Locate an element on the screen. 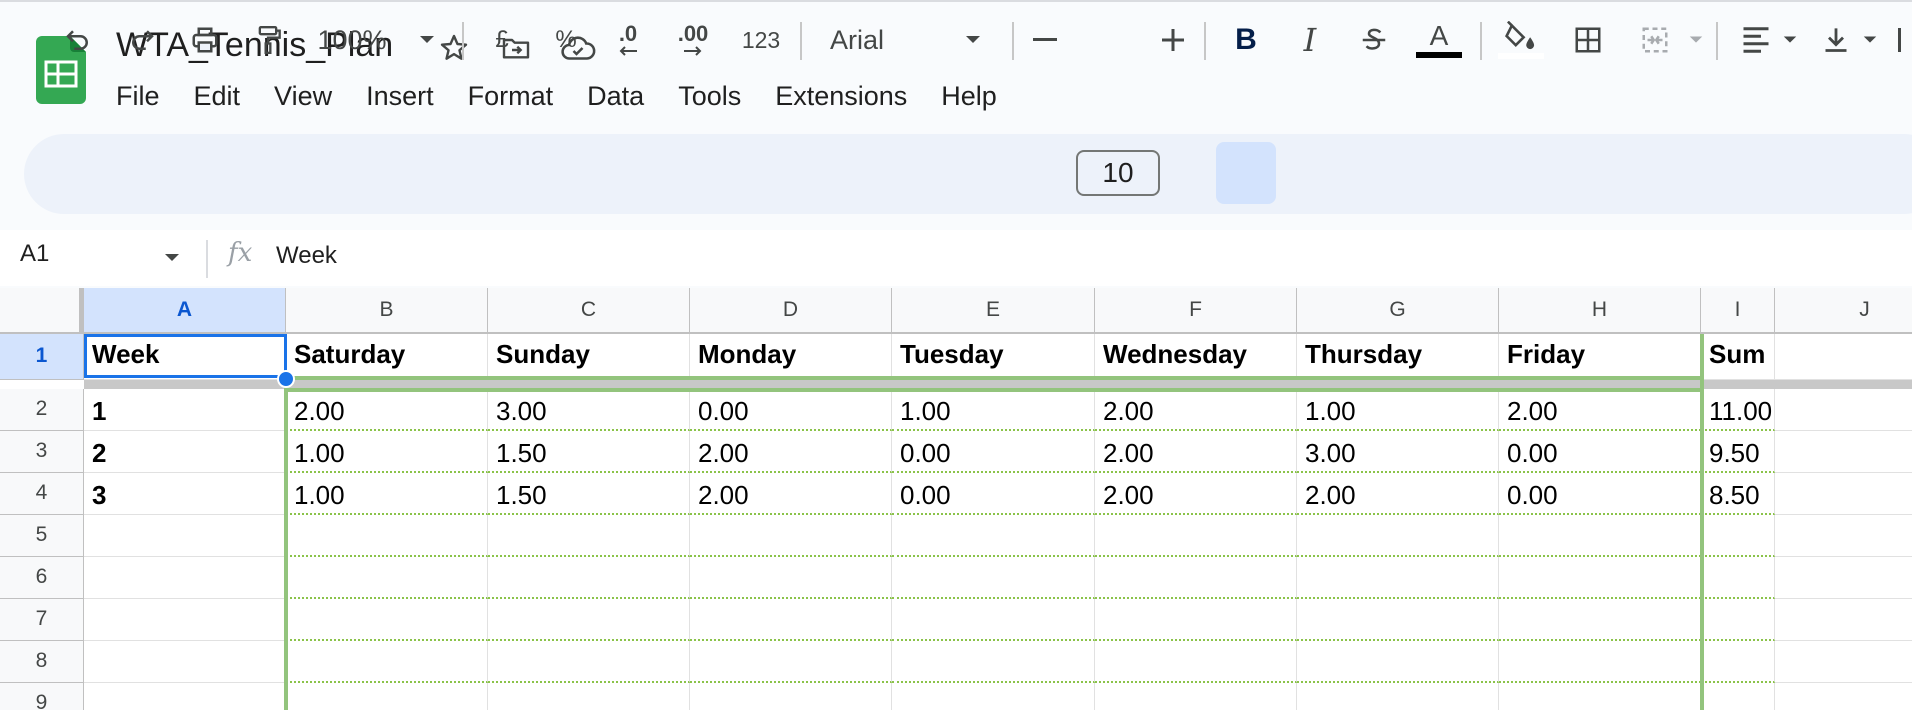  cell-g3: 3.00 is located at coordinates (1398, 452).